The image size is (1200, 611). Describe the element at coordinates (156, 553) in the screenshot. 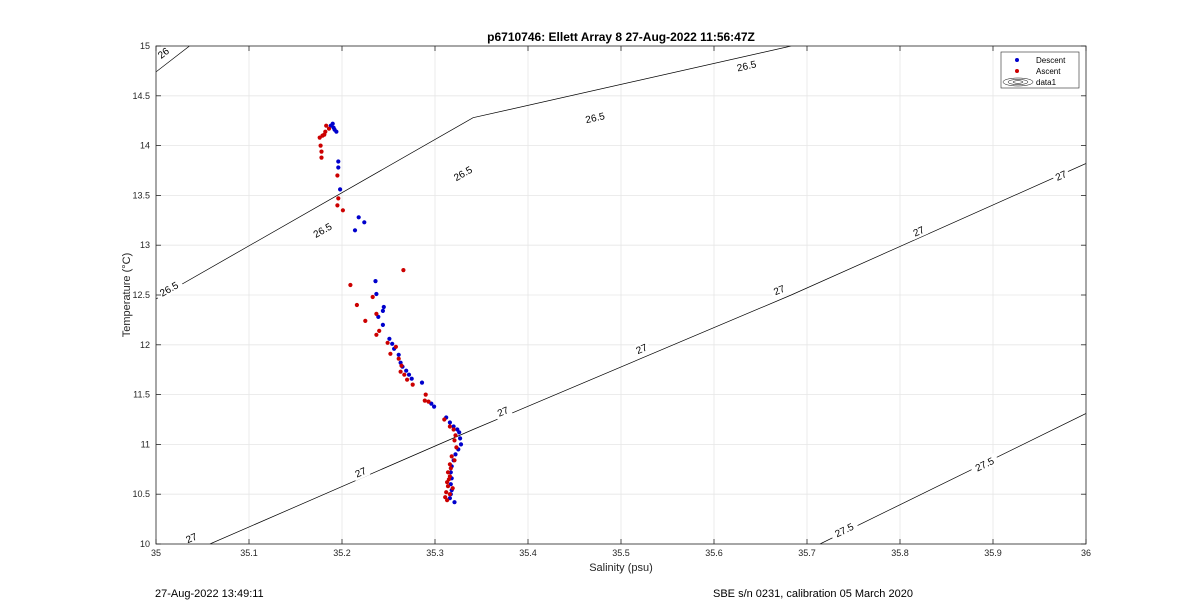

I see `x-tick-label: 35` at that location.